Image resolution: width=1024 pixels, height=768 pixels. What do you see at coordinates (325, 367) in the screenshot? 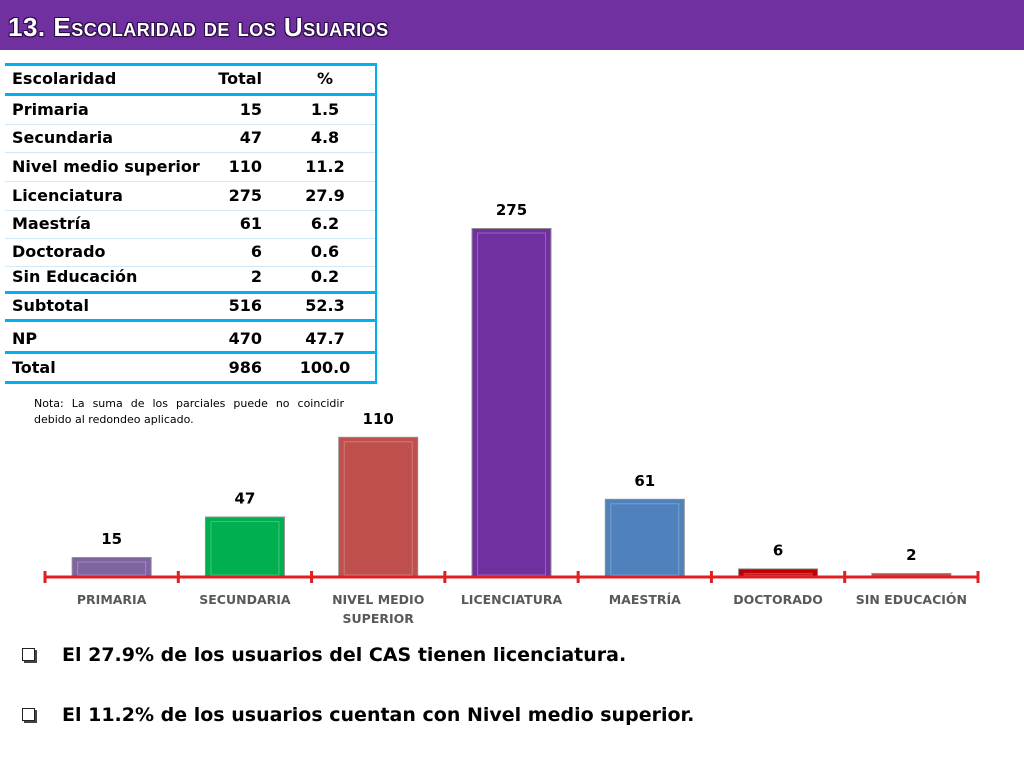
I see `cell-percent: 100.0` at bounding box center [325, 367].